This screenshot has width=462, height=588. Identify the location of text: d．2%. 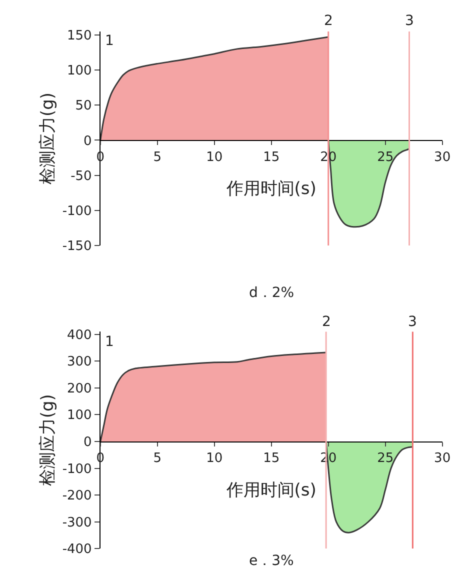
(271, 293).